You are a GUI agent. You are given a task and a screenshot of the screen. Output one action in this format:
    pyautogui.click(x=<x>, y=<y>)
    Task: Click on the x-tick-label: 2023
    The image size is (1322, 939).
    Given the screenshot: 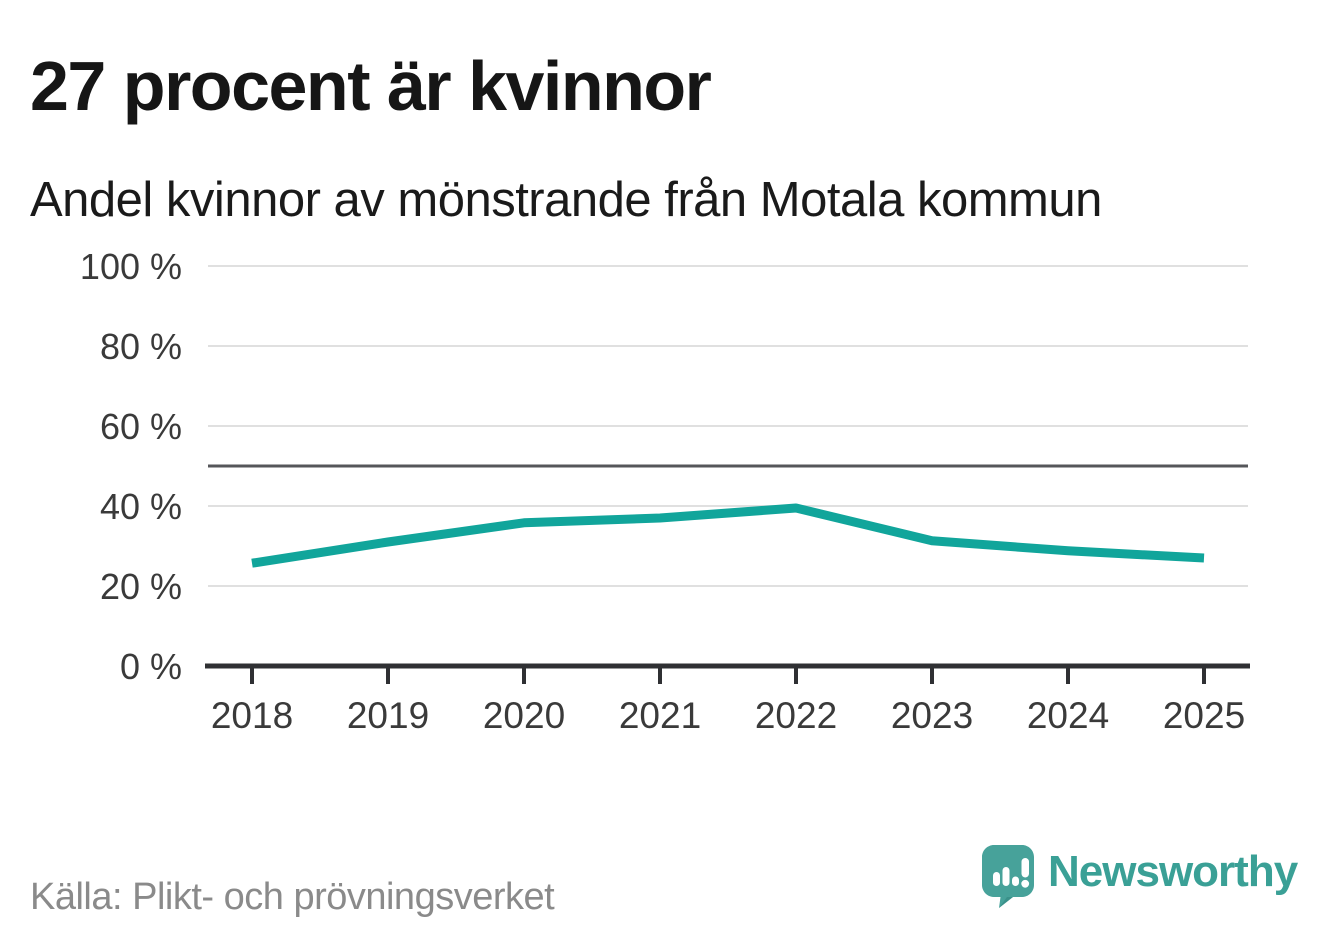 What is the action you would take?
    pyautogui.click(x=932, y=715)
    